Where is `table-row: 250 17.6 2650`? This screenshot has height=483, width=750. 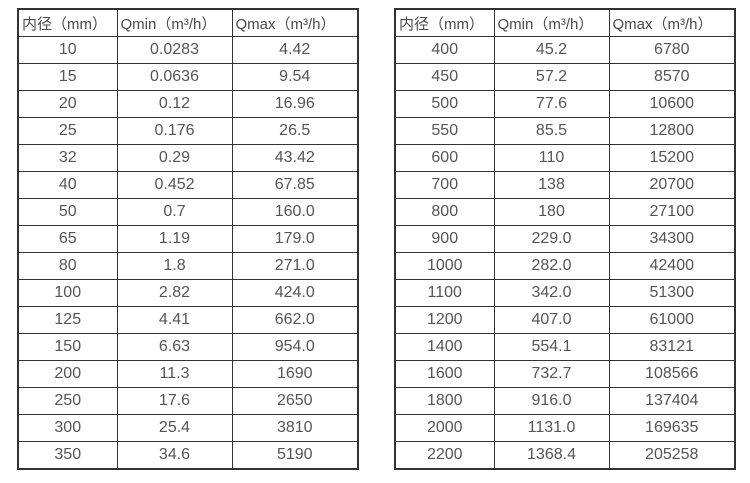 table-row: 250 17.6 2650 is located at coordinates (188, 401).